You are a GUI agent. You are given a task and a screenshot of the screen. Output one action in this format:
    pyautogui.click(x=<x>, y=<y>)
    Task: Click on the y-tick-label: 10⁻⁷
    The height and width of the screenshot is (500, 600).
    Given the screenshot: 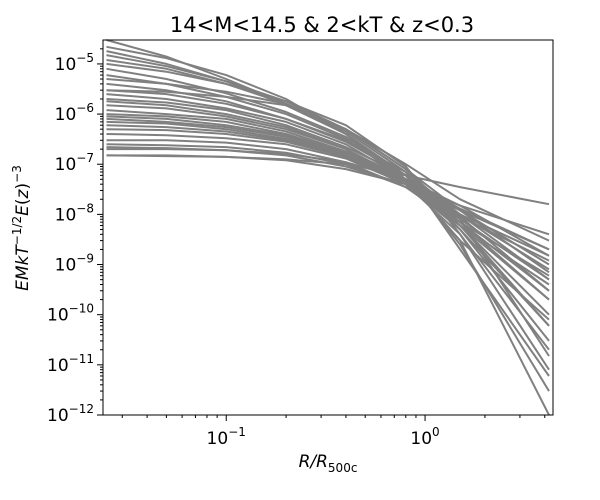 What is the action you would take?
    pyautogui.click(x=74, y=163)
    